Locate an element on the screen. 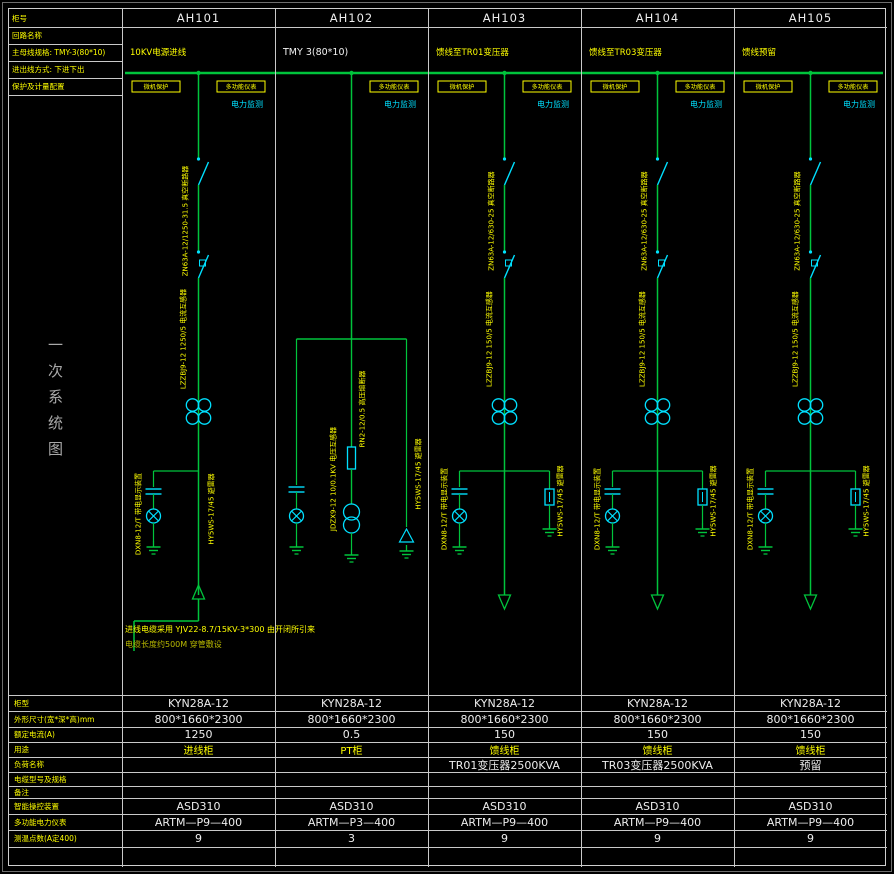  diagram-label: TMY 3(80*10) is located at coordinates (315, 52).